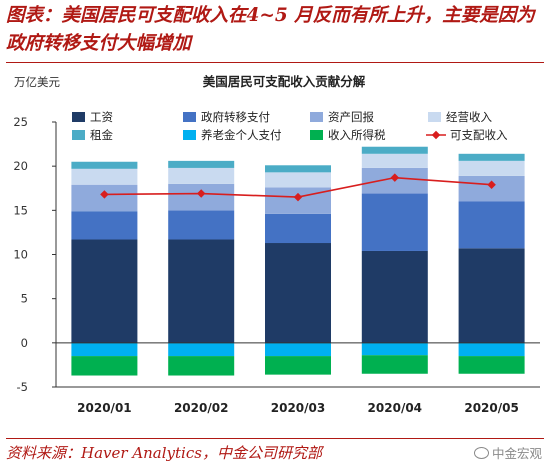  Describe the element at coordinates (469, 117) in the screenshot. I see `legend-label: 经营收入` at that location.